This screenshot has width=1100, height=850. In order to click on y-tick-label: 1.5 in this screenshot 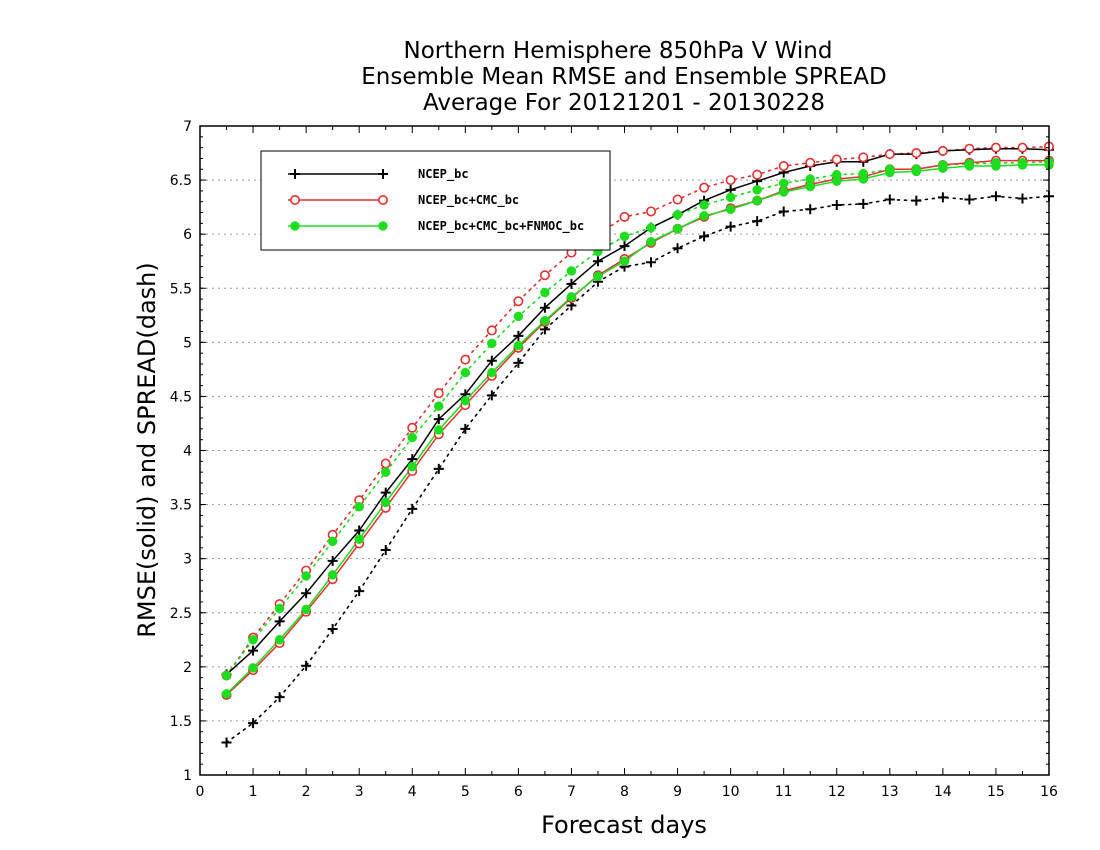, I will do `click(181, 722)`.